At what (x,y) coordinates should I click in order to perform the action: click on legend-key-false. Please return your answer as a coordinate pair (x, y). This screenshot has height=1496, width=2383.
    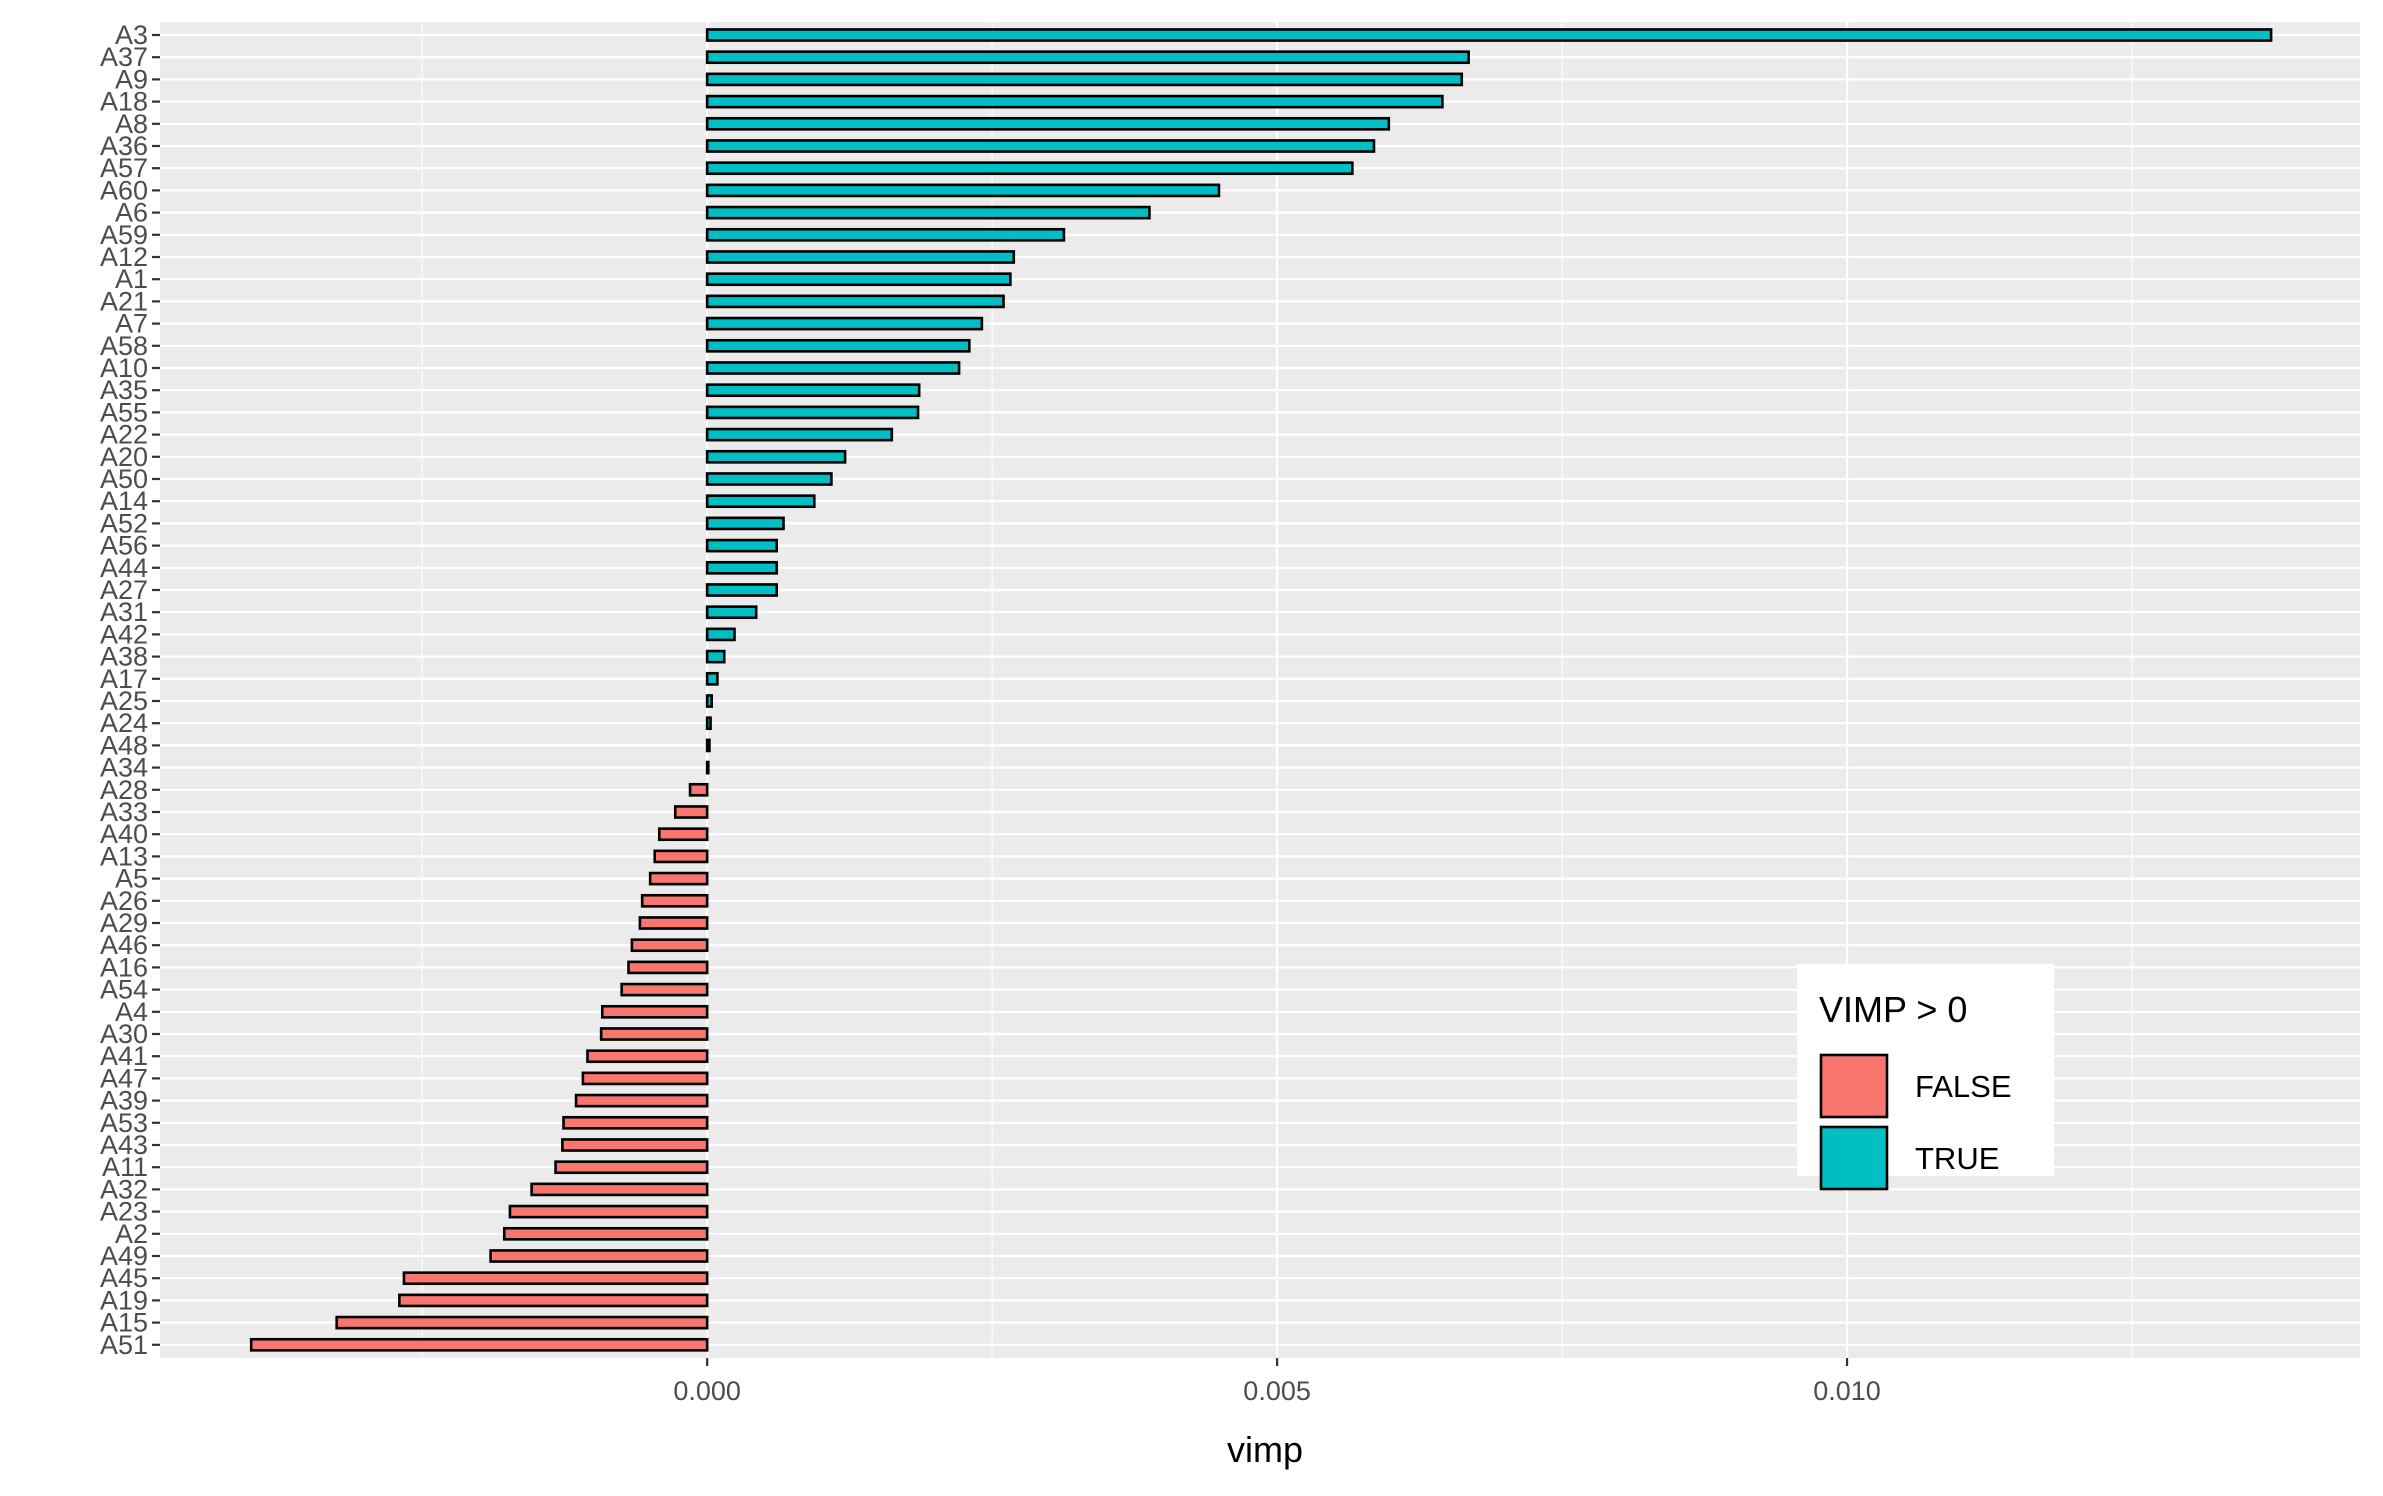
    Looking at the image, I should click on (1854, 1086).